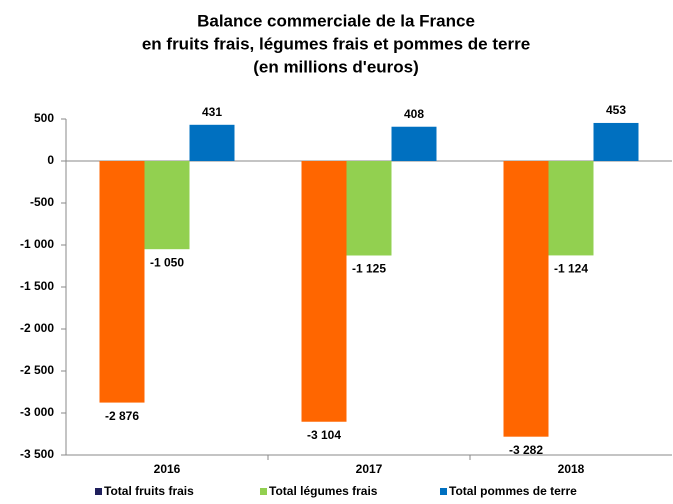  I want to click on x-tick-label: 2016, so click(167, 469).